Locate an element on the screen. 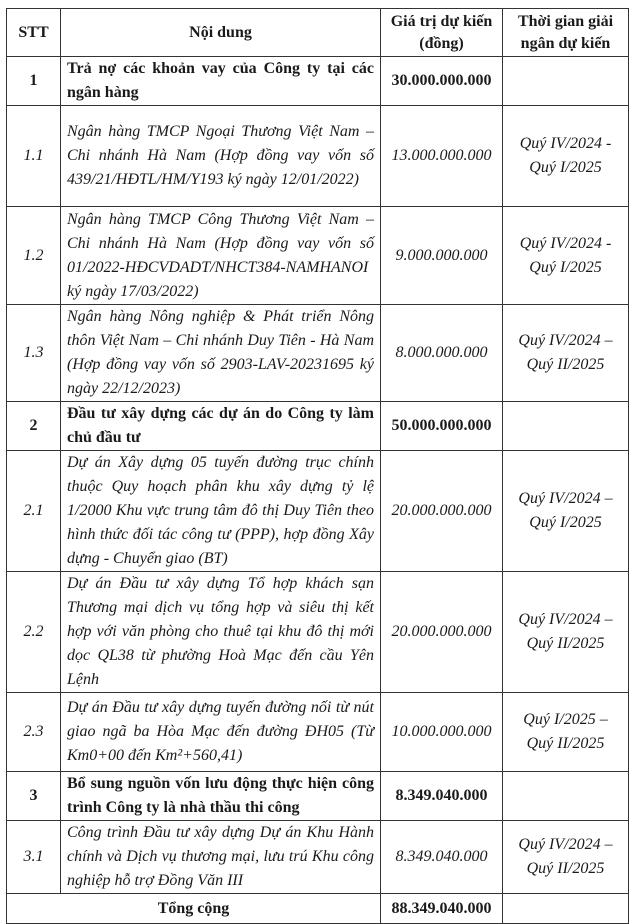 The width and height of the screenshot is (631, 924). total-value: 88.349.040.000 is located at coordinates (441, 908).